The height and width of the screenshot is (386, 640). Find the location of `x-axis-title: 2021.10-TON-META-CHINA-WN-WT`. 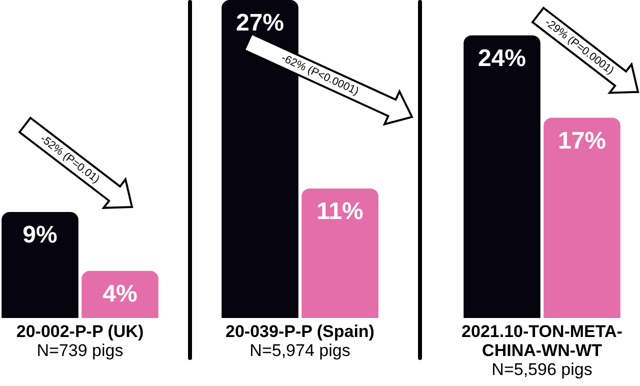

x-axis-title: 2021.10-TON-META-CHINA-WN-WT is located at coordinates (542, 341).